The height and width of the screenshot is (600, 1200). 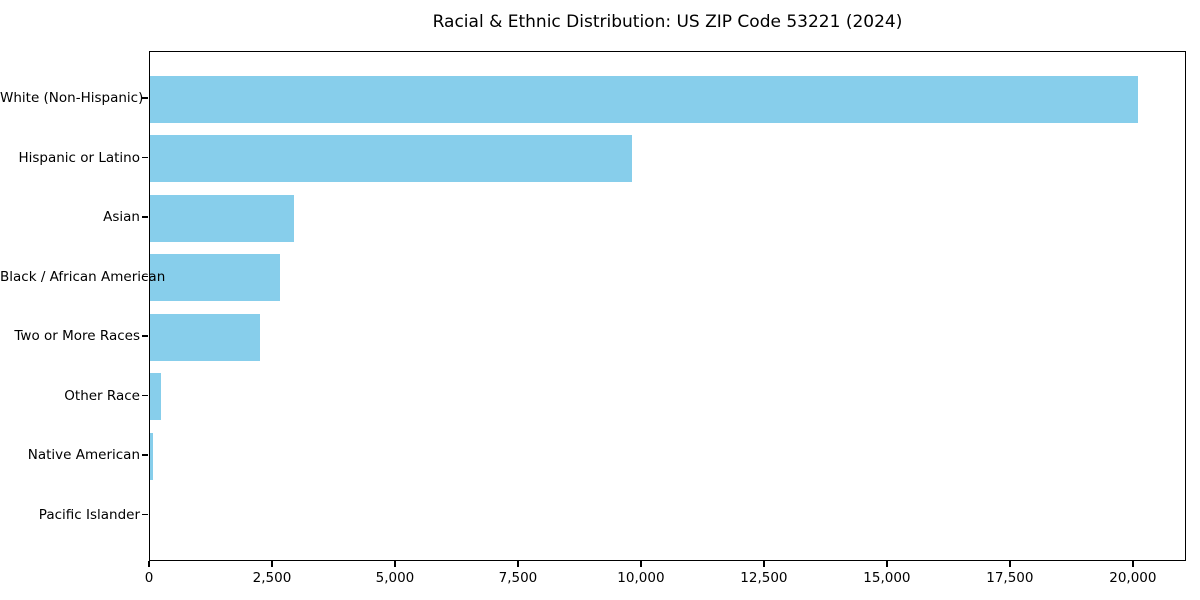 What do you see at coordinates (395, 578) in the screenshot?
I see `x-axis-tick-label: 5,000` at bounding box center [395, 578].